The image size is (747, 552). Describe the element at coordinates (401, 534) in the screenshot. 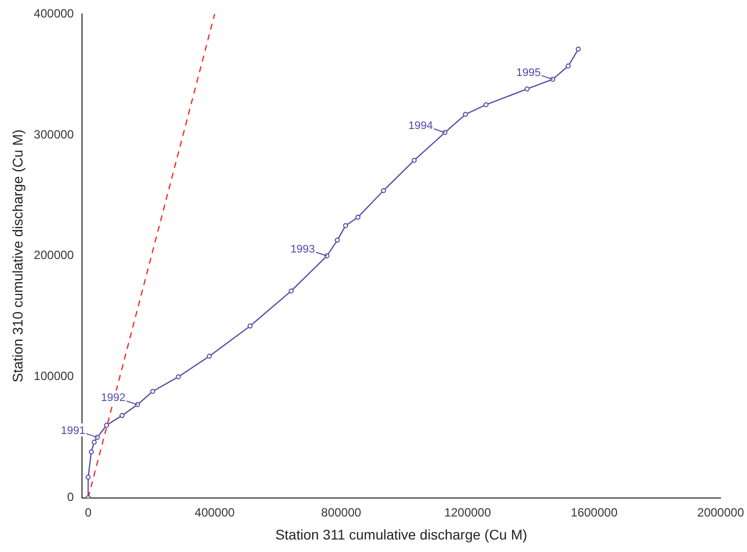

I see `x-axis-title: Station 311 cumulative discharge (Cu M)` at that location.